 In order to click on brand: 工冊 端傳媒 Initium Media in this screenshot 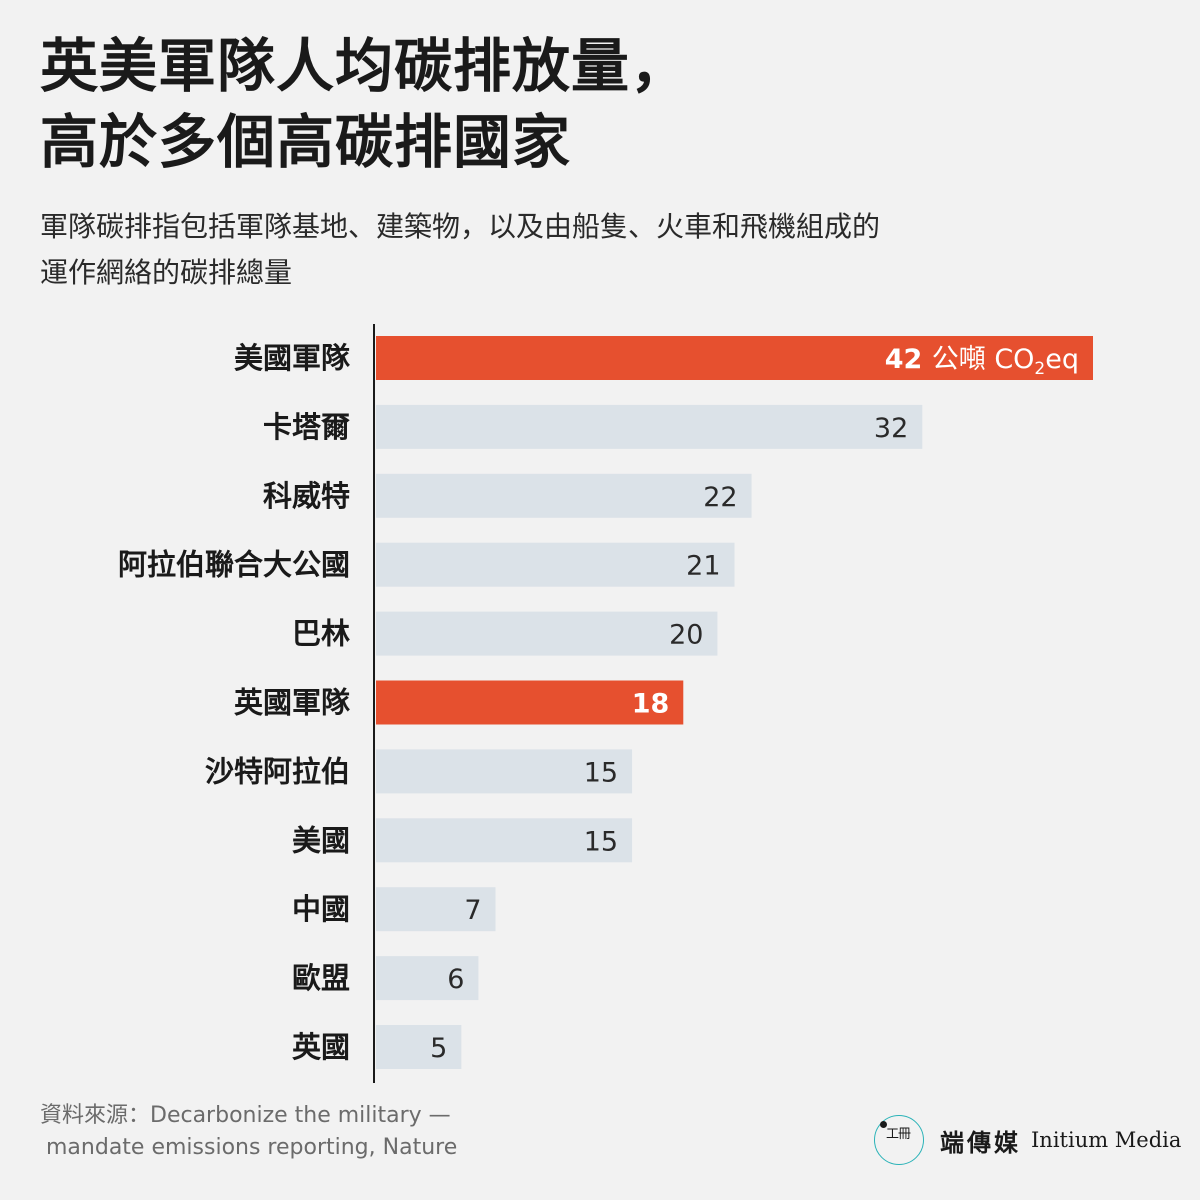, I will do `click(1027, 1140)`.